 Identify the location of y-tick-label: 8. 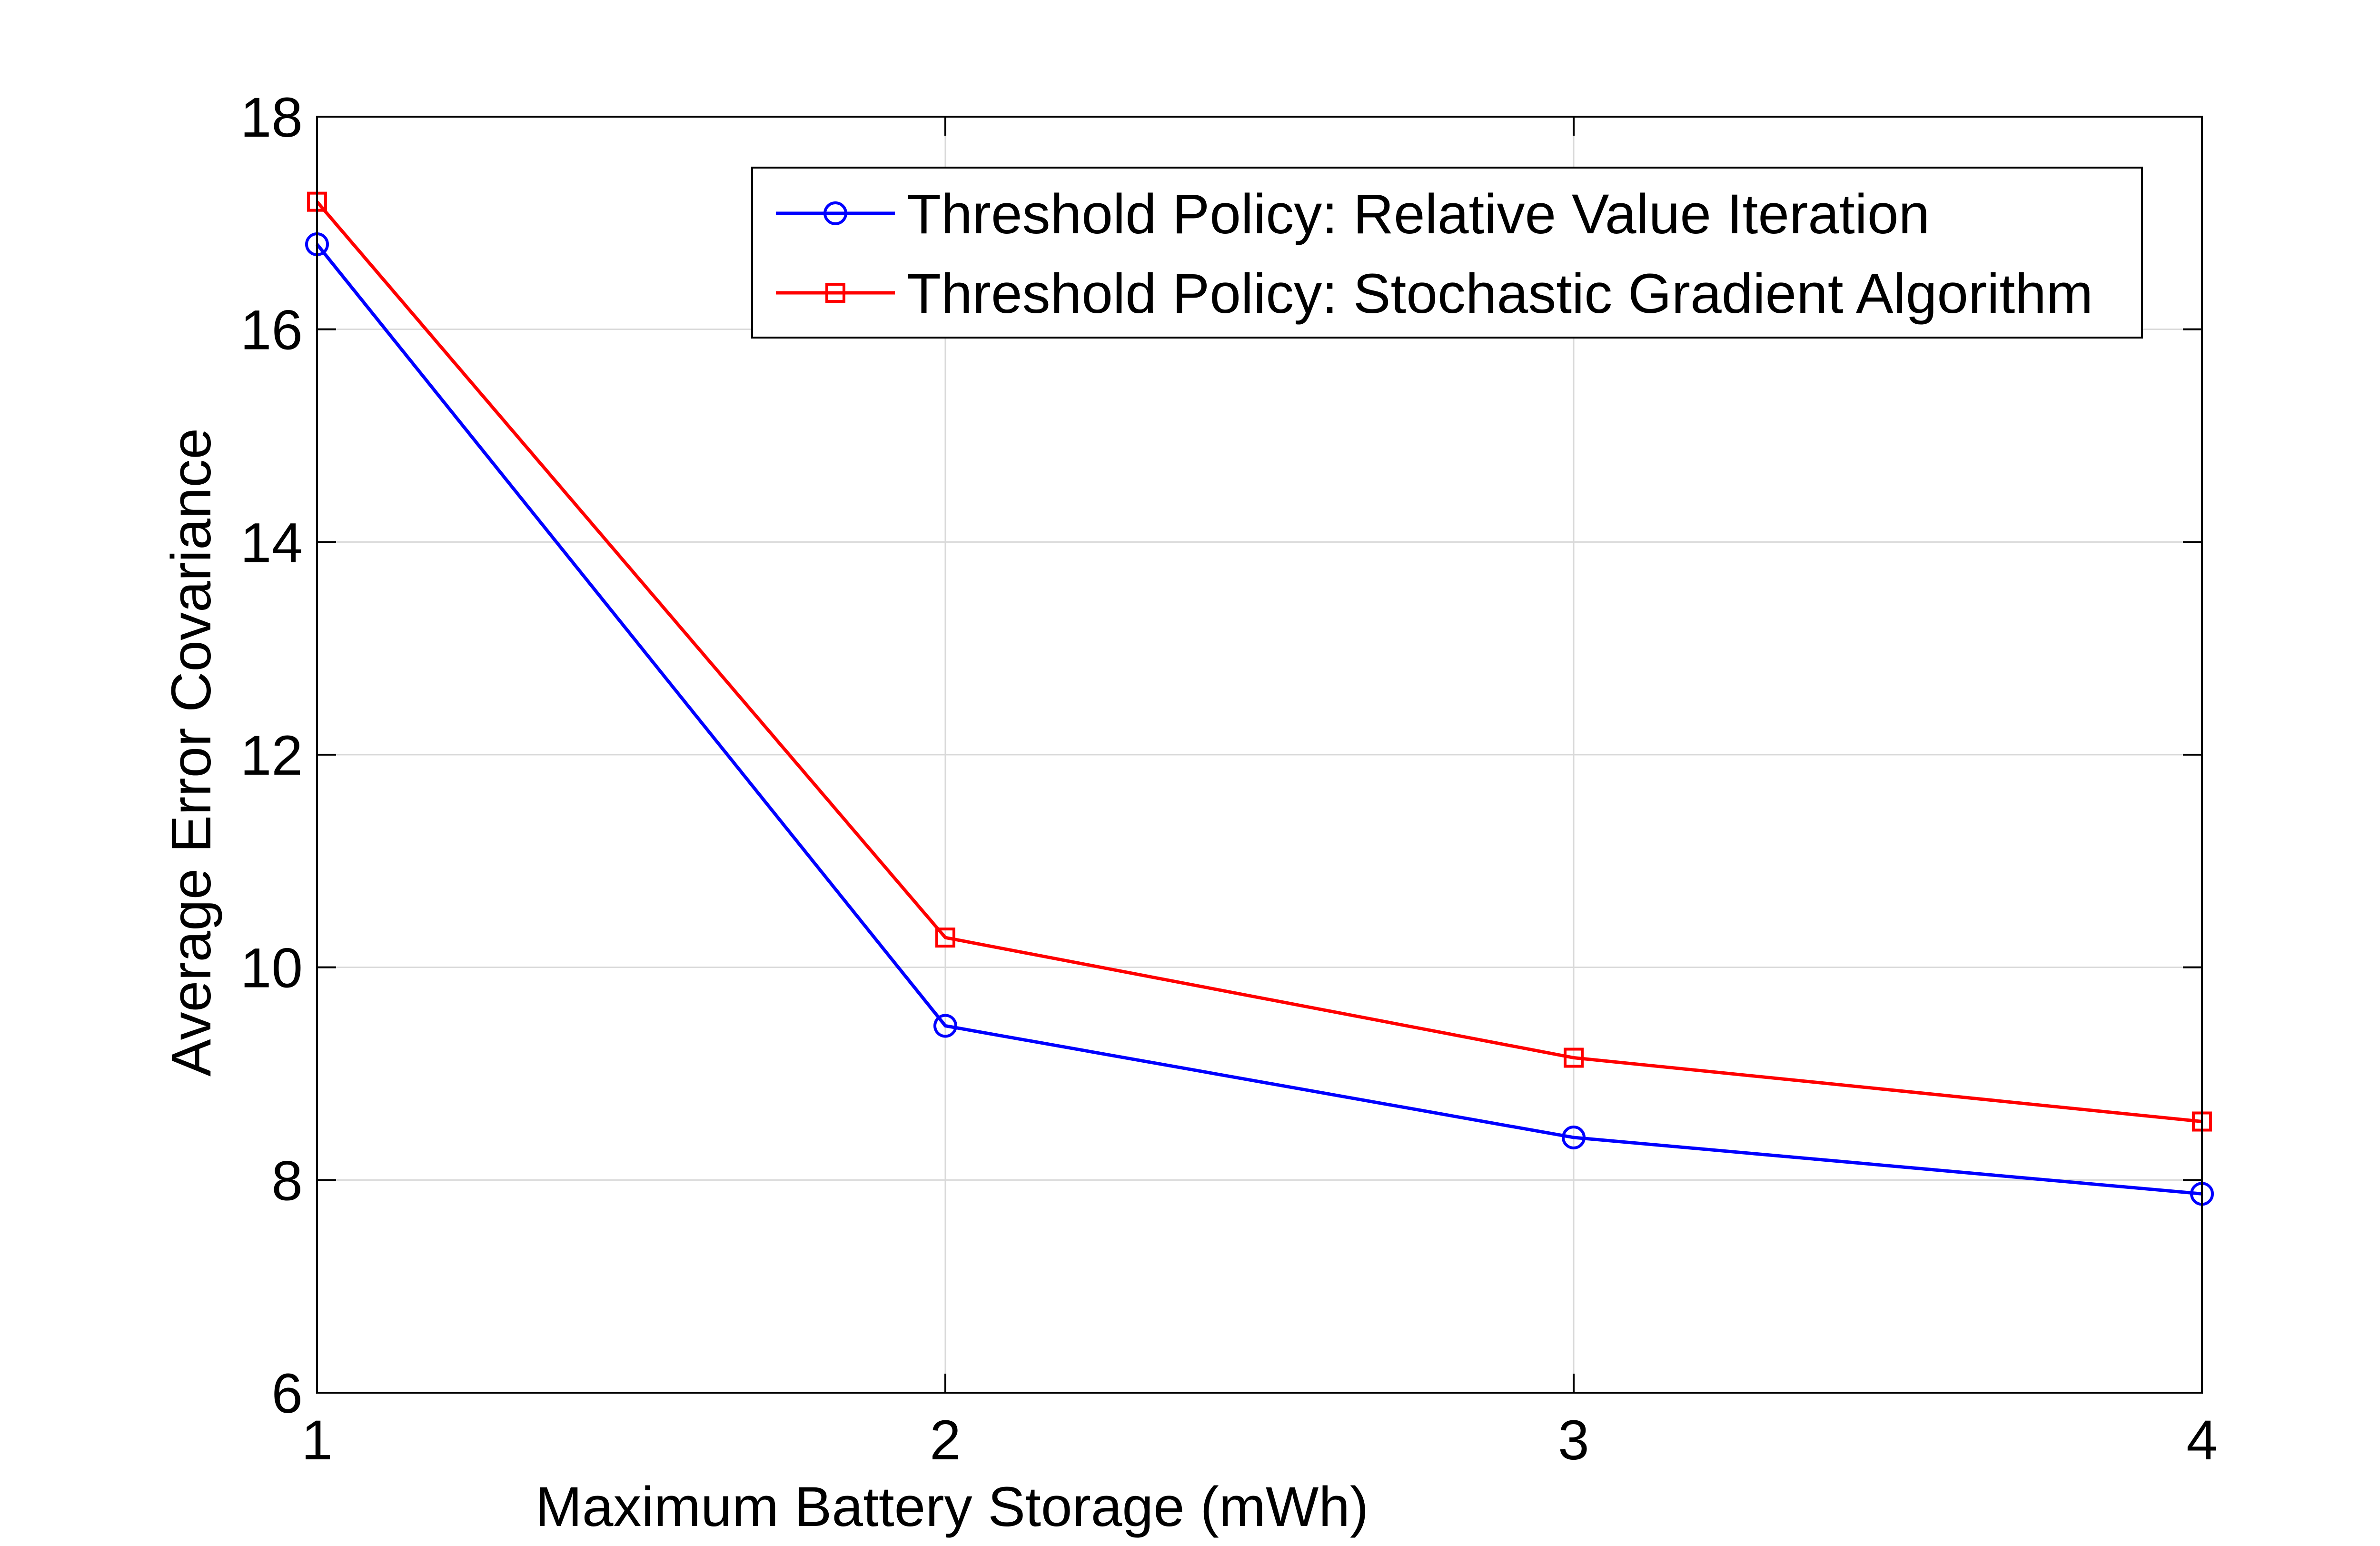
(287, 1180).